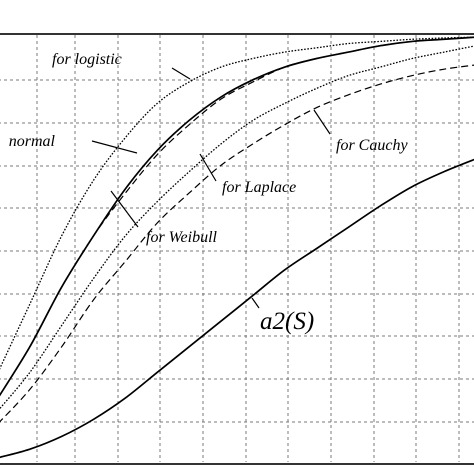 The height and width of the screenshot is (474, 474). I want to click on leader-line-for-weibull, so click(124, 209).